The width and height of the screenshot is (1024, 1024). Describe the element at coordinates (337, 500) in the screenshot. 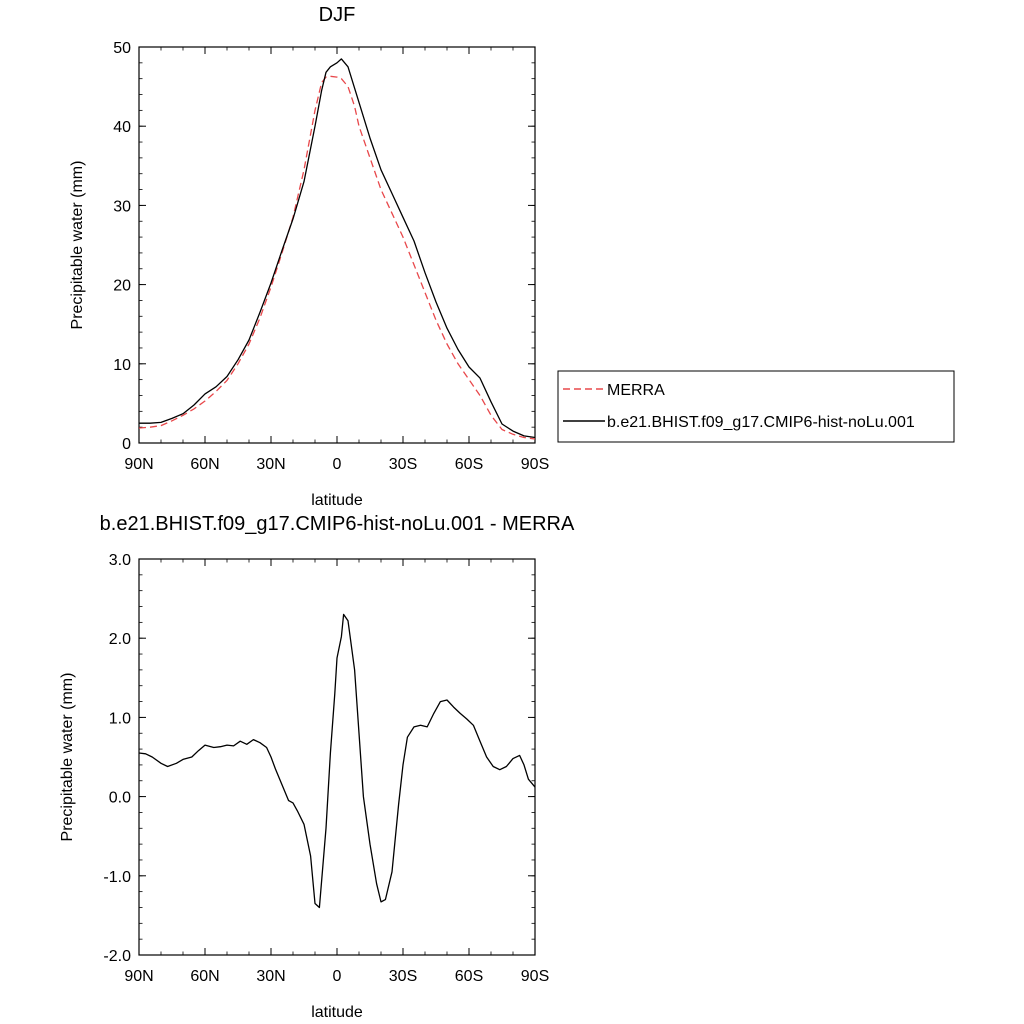

I see `top-x-axis-label: latitude` at that location.